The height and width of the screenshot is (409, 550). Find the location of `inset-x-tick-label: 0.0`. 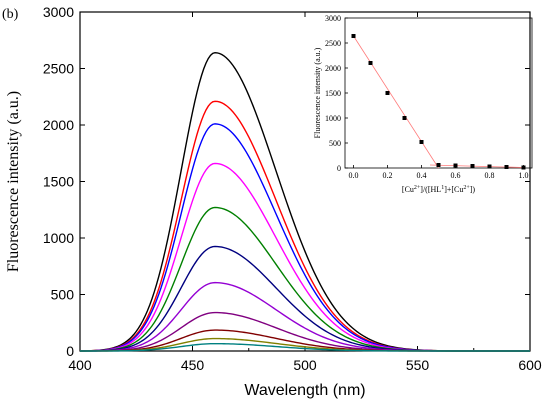

inset-x-tick-label: 0.0 is located at coordinates (354, 175).